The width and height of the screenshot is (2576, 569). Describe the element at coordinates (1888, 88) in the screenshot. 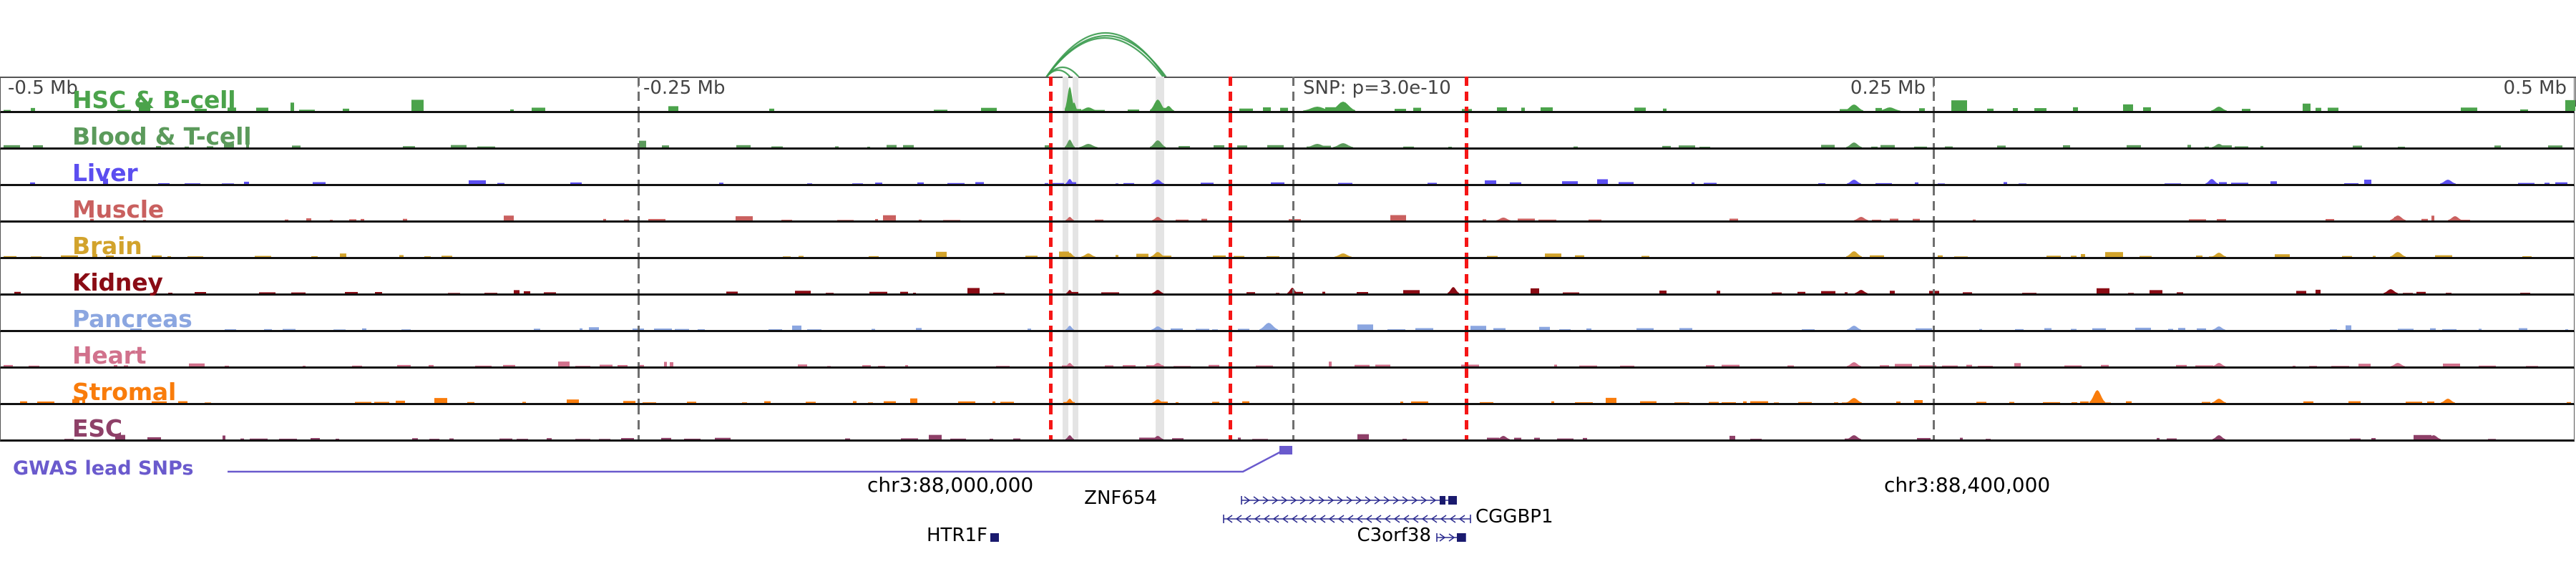

I see `axis-tick-label: 0.25 Mb` at that location.